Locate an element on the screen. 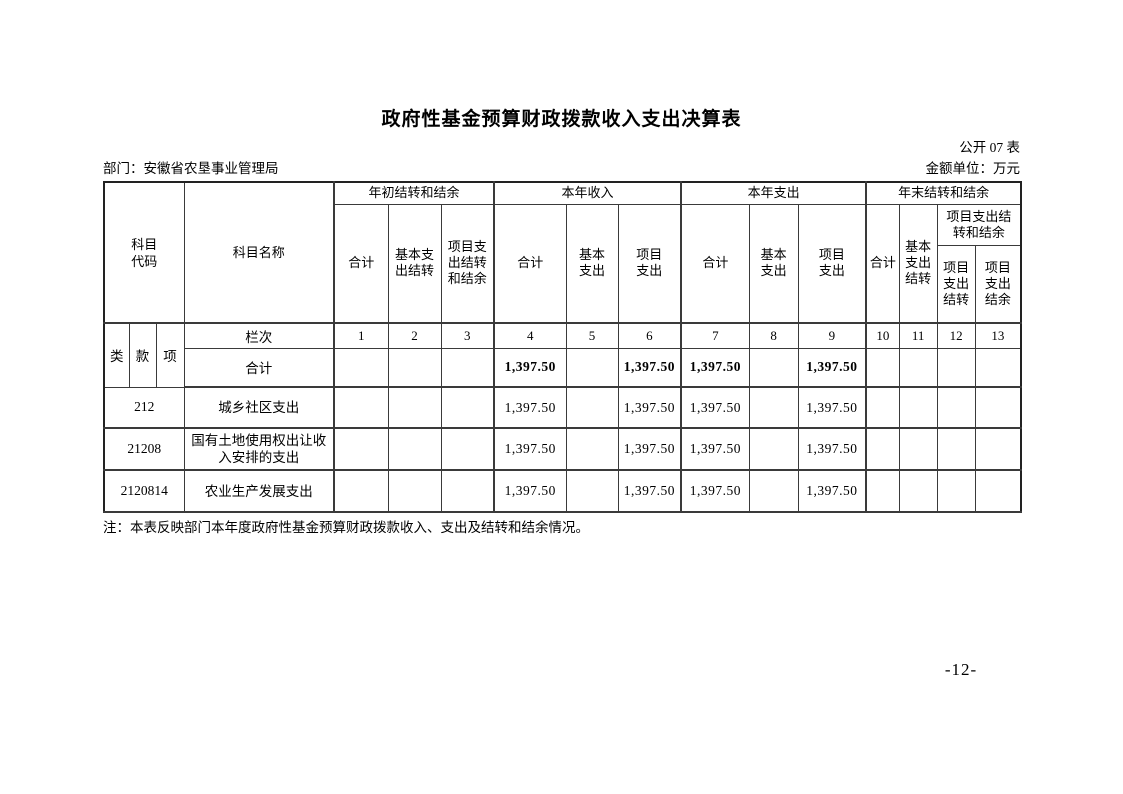  rank-number-cell: 6 is located at coordinates (649, 335).